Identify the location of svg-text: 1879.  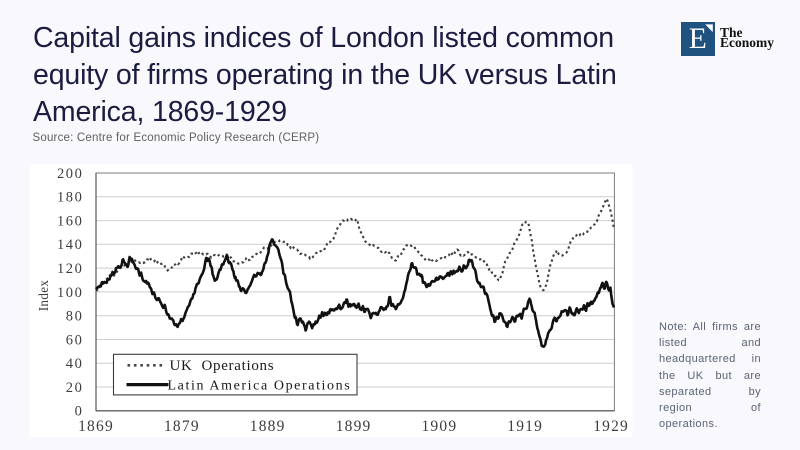
(182, 426).